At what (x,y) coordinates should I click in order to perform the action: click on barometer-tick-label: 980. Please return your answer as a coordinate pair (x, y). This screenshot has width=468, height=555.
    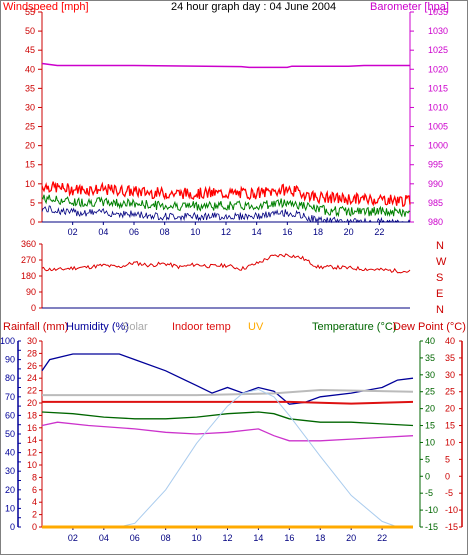
    Looking at the image, I should click on (435, 222).